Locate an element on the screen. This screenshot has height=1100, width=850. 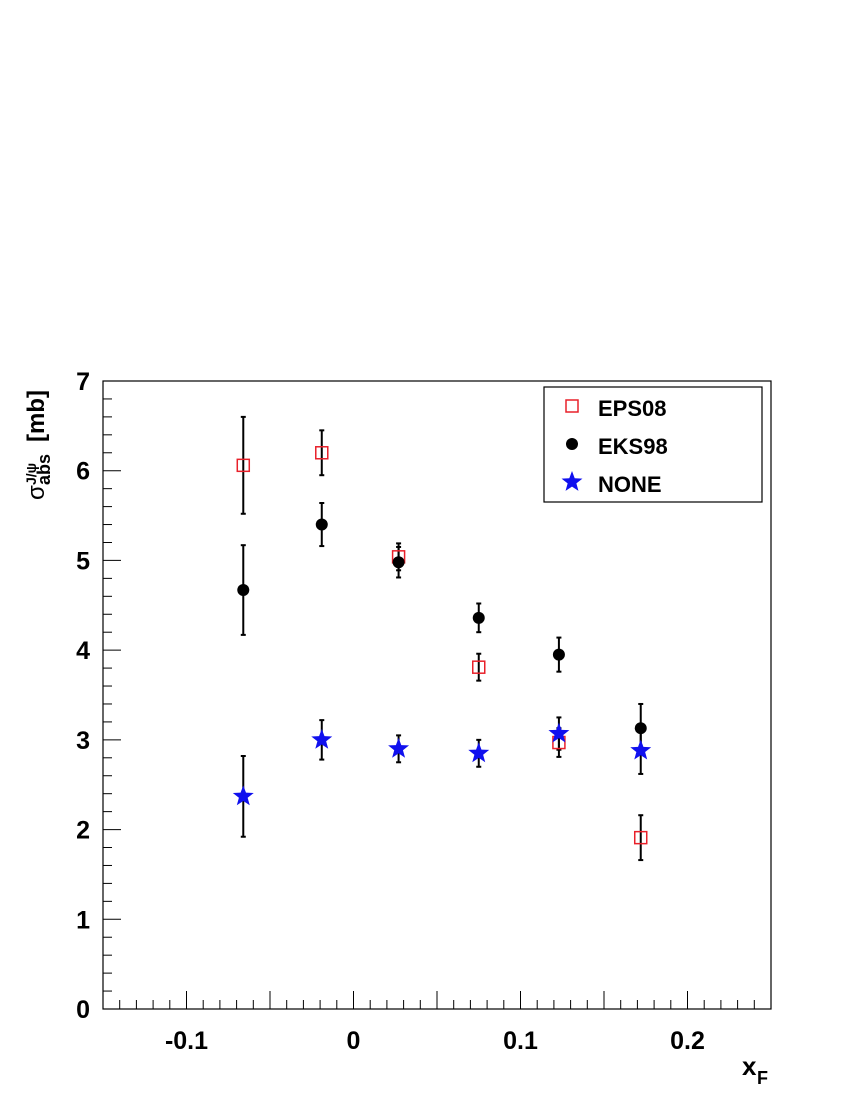
y-axis-superscript: J/ψ is located at coordinates (31, 474).